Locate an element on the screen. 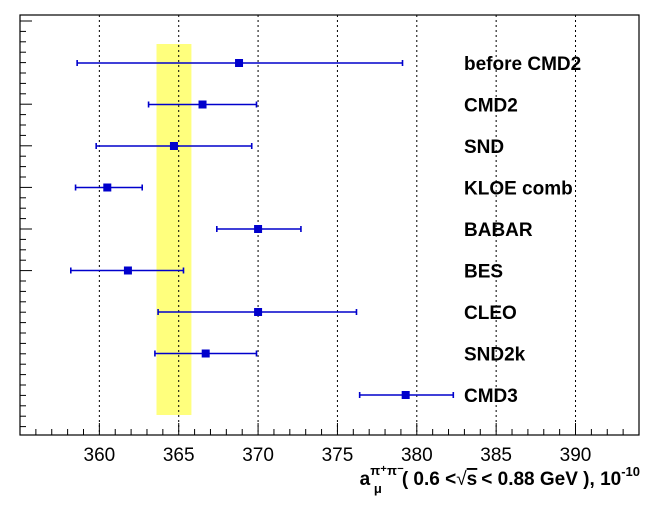  x-tick-label: 365 is located at coordinates (179, 455).